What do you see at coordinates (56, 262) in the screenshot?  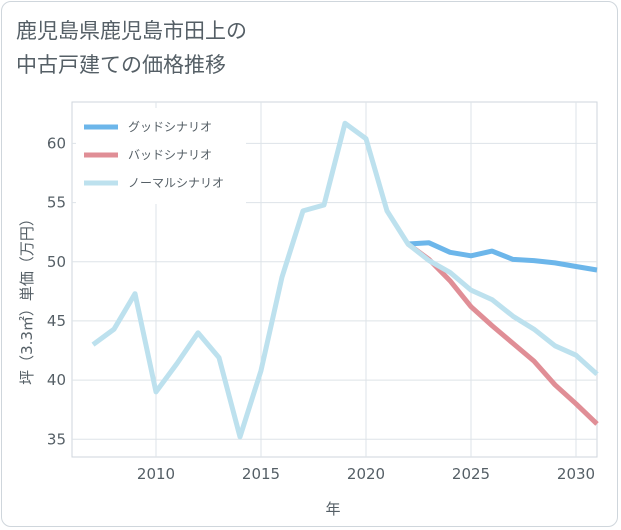 I see `y-tick-label: 50` at bounding box center [56, 262].